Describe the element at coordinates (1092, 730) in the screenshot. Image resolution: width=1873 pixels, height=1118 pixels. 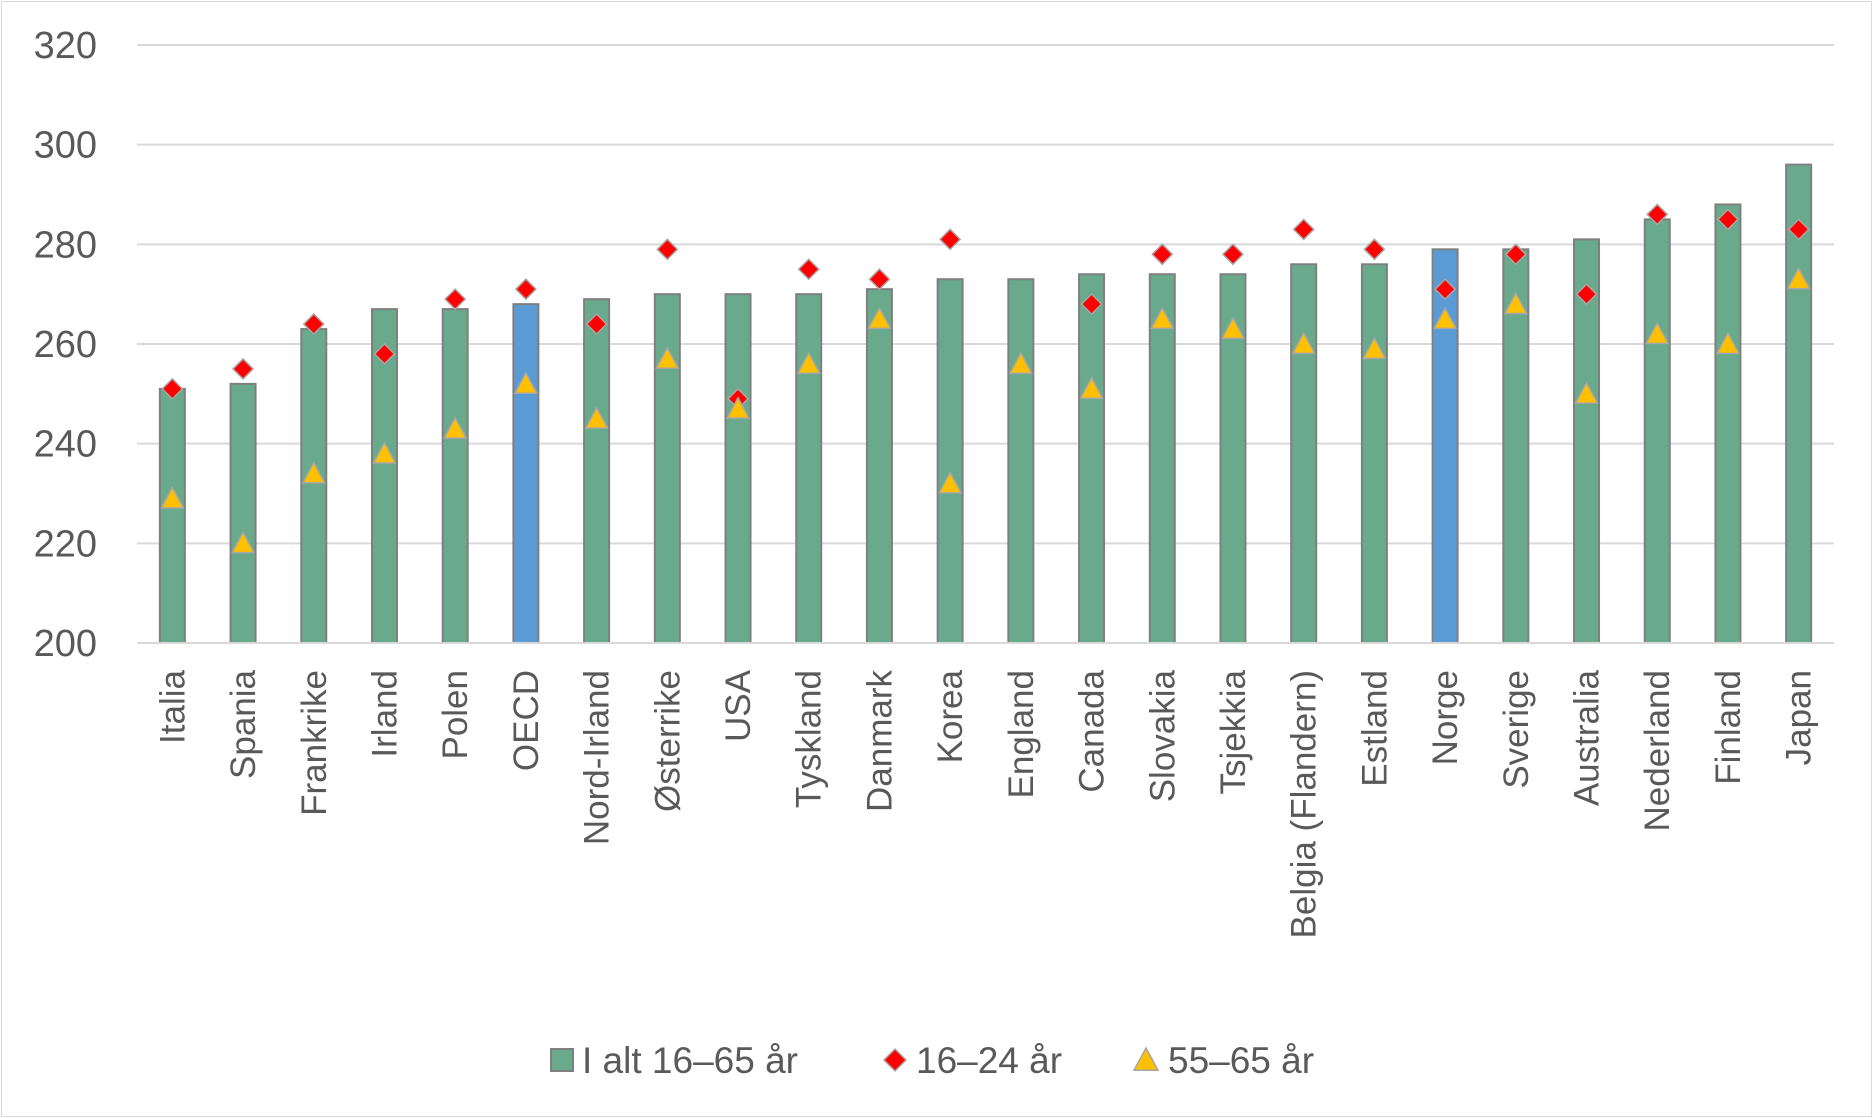
I see `category-label: Canada` at that location.